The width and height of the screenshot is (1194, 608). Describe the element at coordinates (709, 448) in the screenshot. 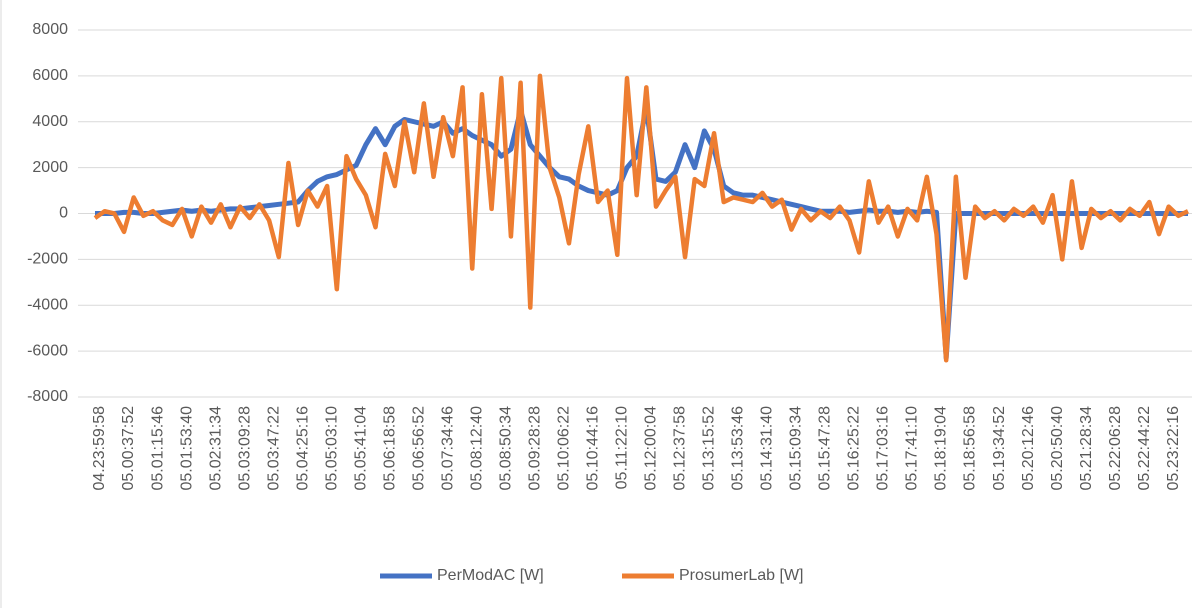

I see `x-tick-label: 05.13:15:52` at that location.